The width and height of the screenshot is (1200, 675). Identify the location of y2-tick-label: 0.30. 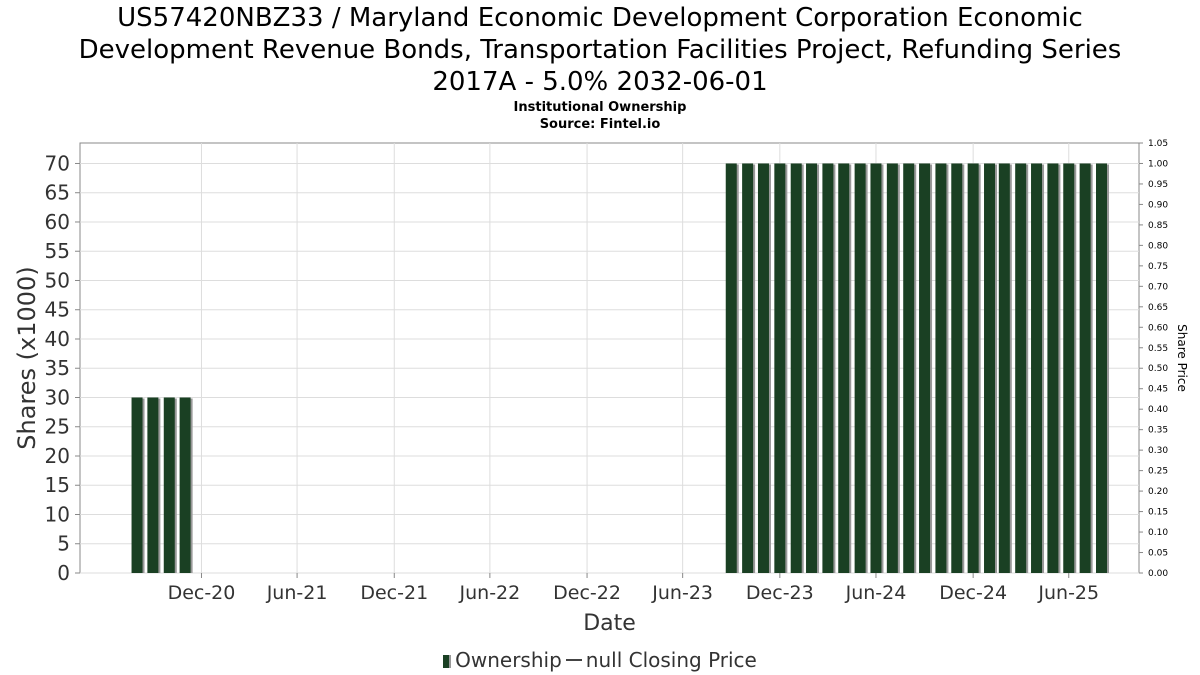
(1158, 451).